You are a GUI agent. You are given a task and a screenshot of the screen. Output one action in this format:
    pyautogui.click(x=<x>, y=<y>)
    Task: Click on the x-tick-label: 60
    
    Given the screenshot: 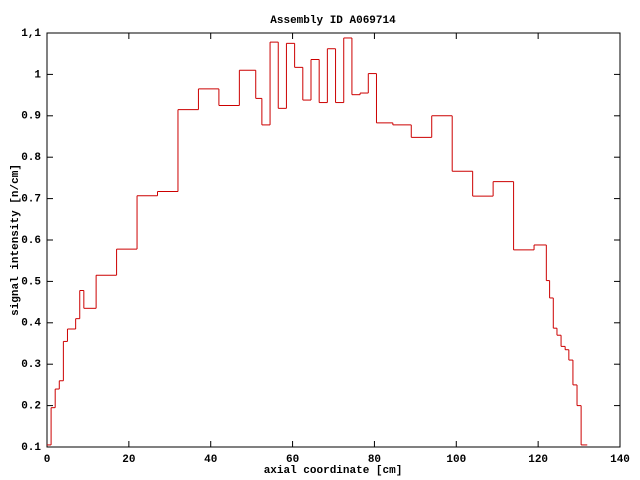 What is the action you would take?
    pyautogui.click(x=292, y=460)
    